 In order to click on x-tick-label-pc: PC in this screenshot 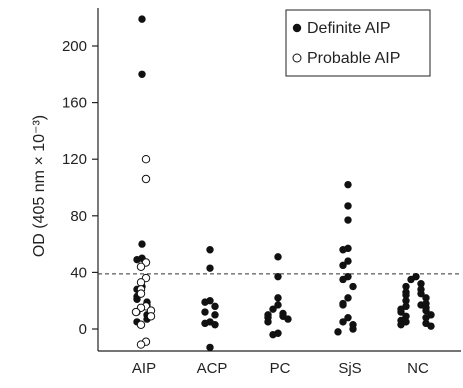, I will do `click(280, 368)`.